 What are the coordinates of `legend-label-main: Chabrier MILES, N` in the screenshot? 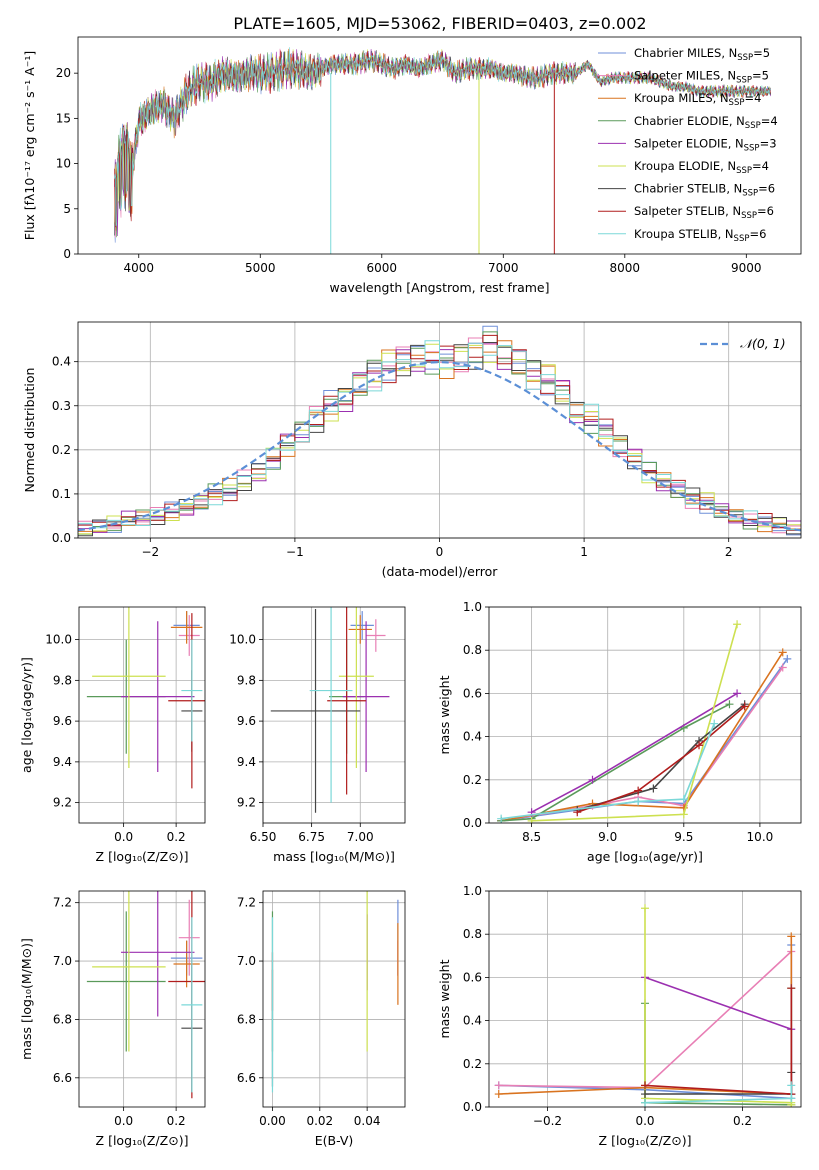 It's located at (685, 53).